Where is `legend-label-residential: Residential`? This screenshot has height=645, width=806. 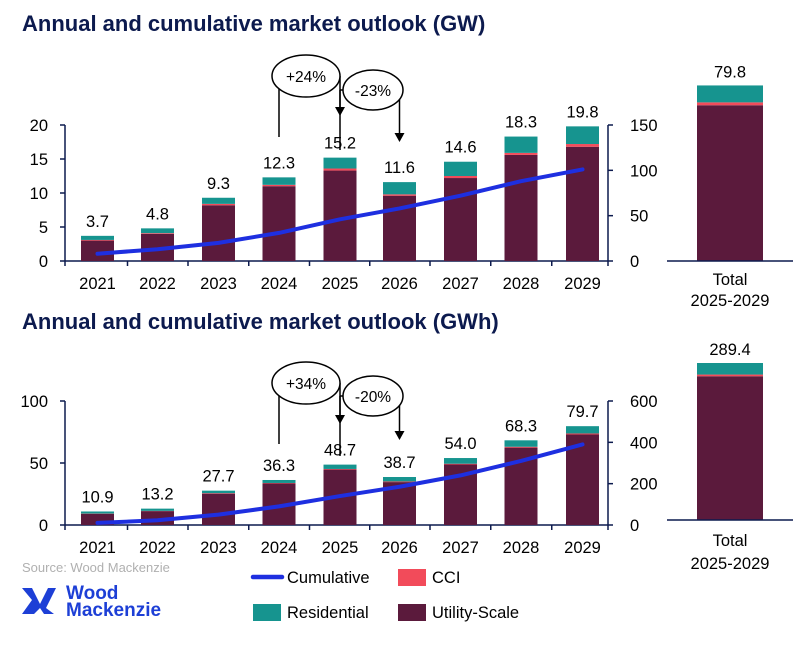 legend-label-residential: Residential is located at coordinates (328, 613).